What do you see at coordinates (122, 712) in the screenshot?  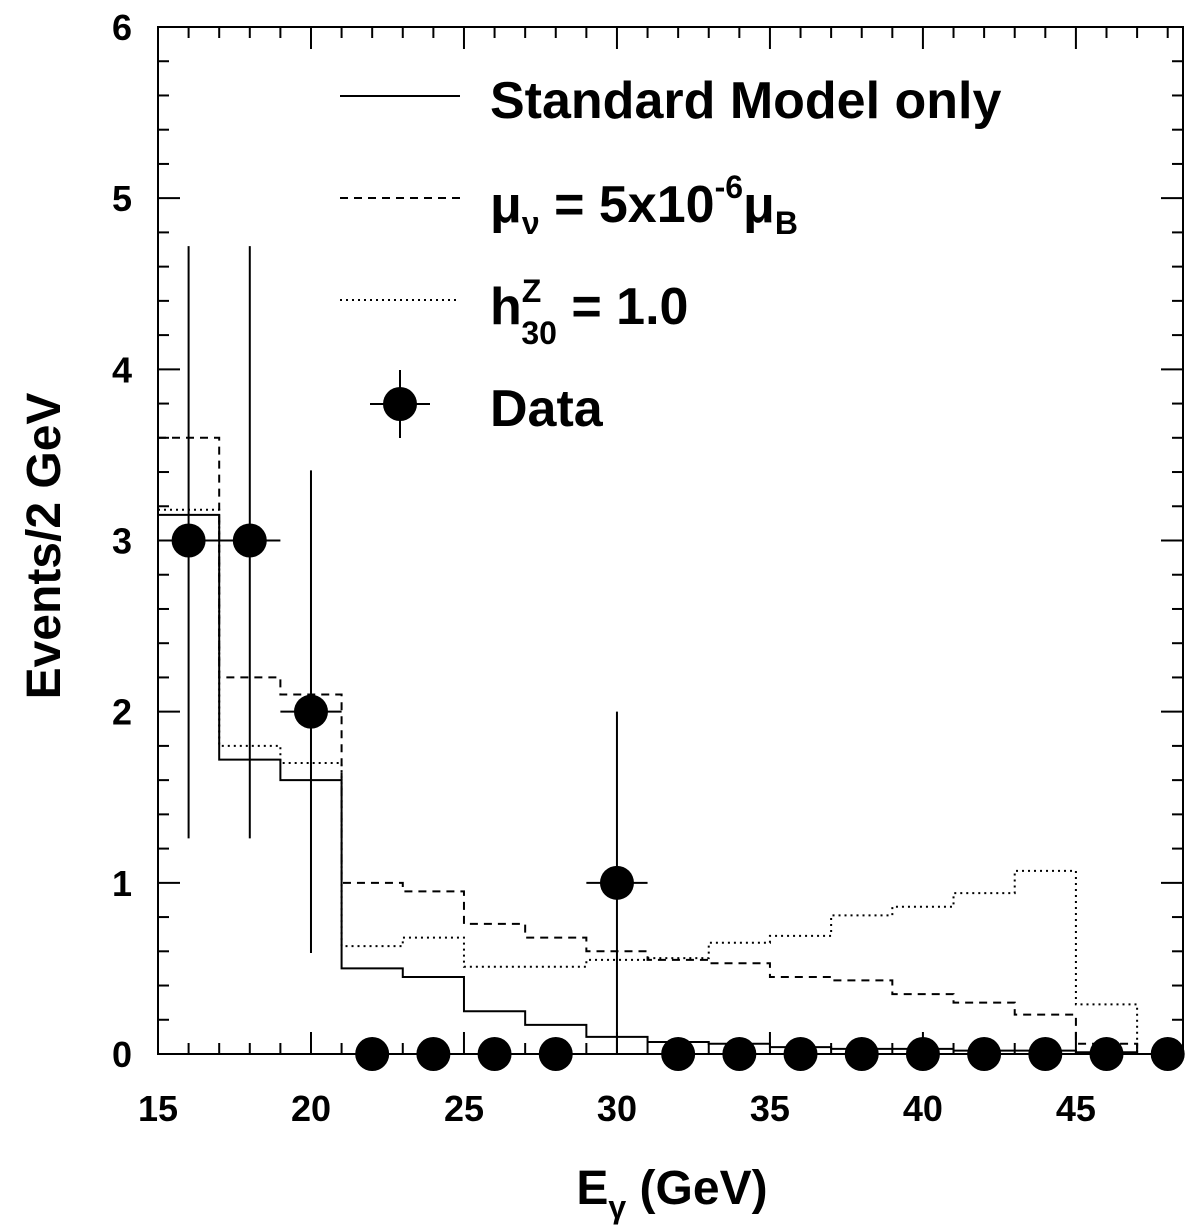 I see `y-tick-label: 2` at bounding box center [122, 712].